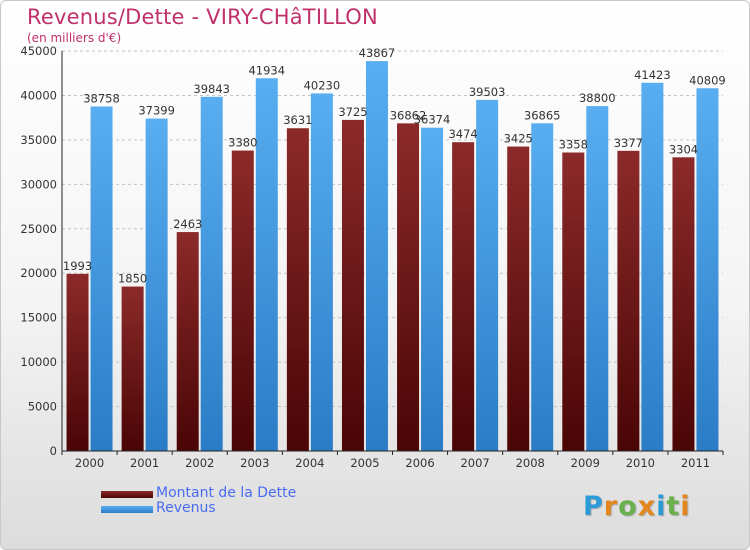 Image resolution: width=750 pixels, height=550 pixels. What do you see at coordinates (132, 279) in the screenshot?
I see `data-label-dette: 1850` at bounding box center [132, 279].